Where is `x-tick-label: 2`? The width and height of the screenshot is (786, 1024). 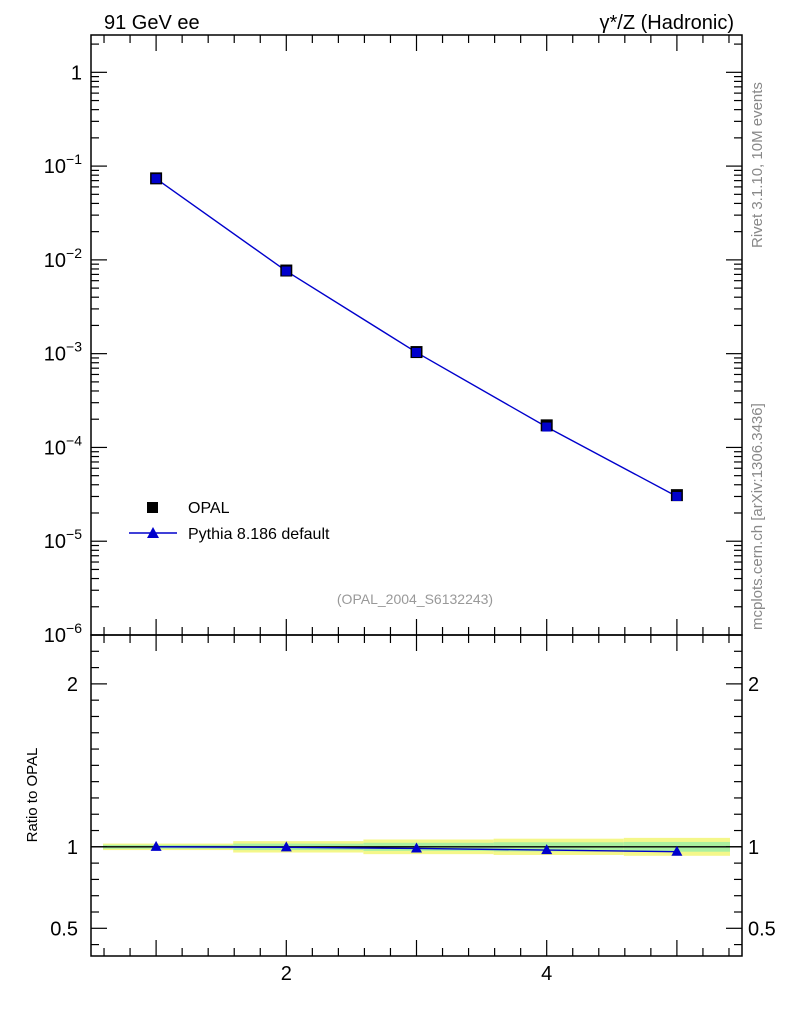
x-tick-label: 2 is located at coordinates (286, 974).